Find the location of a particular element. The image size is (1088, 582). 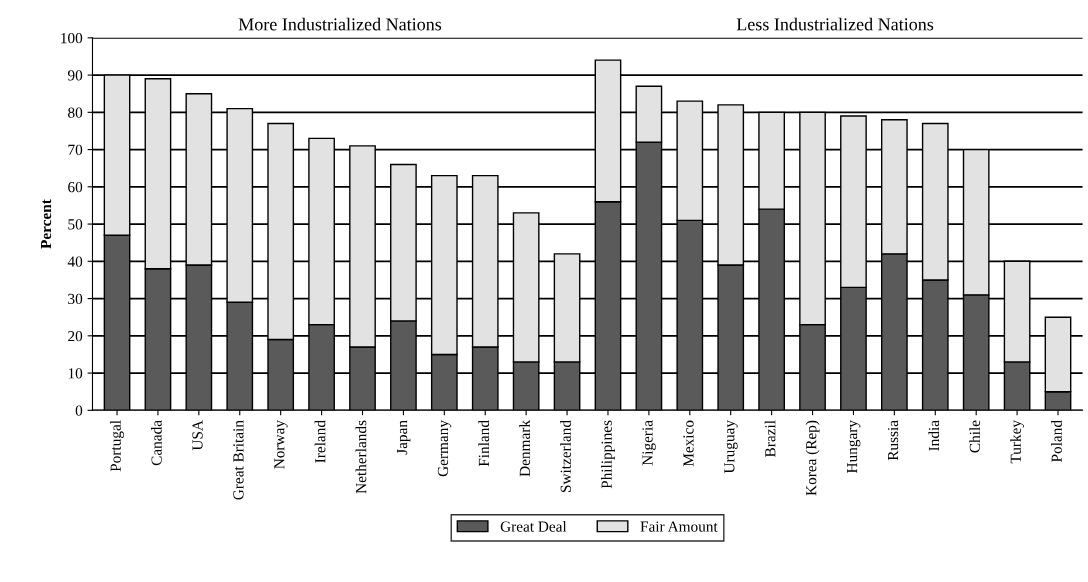

y-tick-label: 10 is located at coordinates (75, 373).